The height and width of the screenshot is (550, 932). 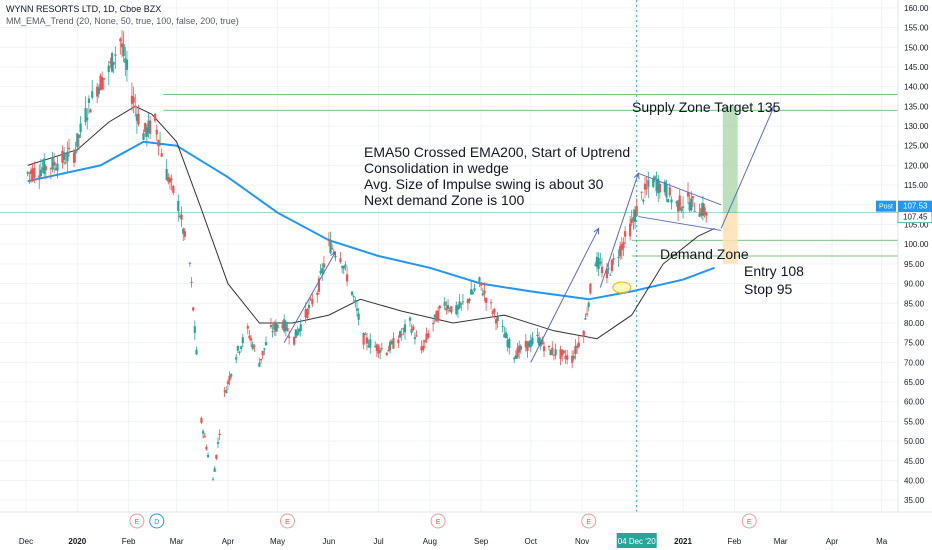 I want to click on post-price-value: 107.53, so click(x=915, y=206).